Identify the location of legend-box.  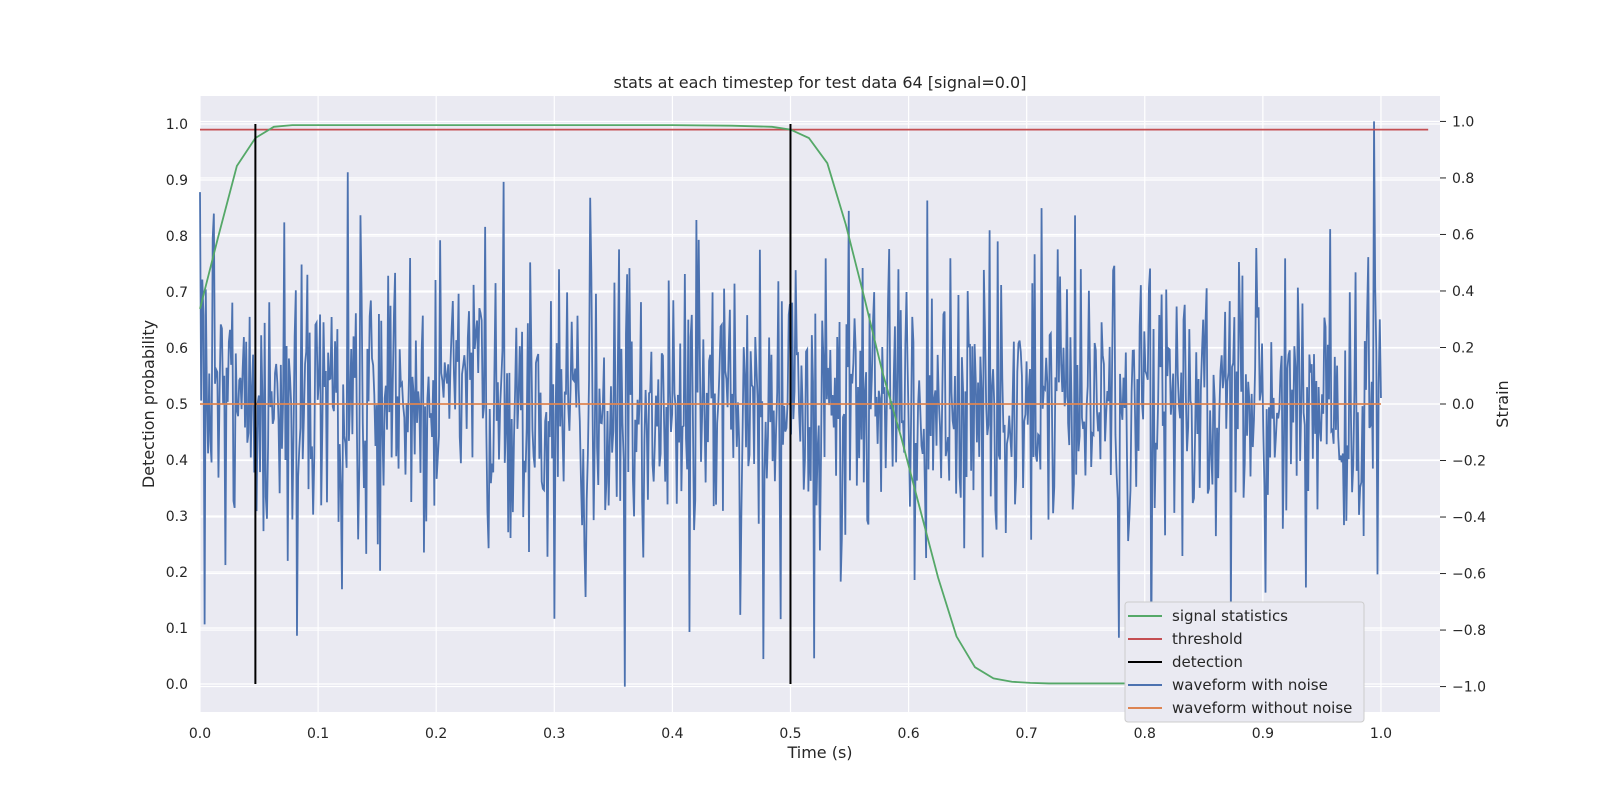
(1244, 662).